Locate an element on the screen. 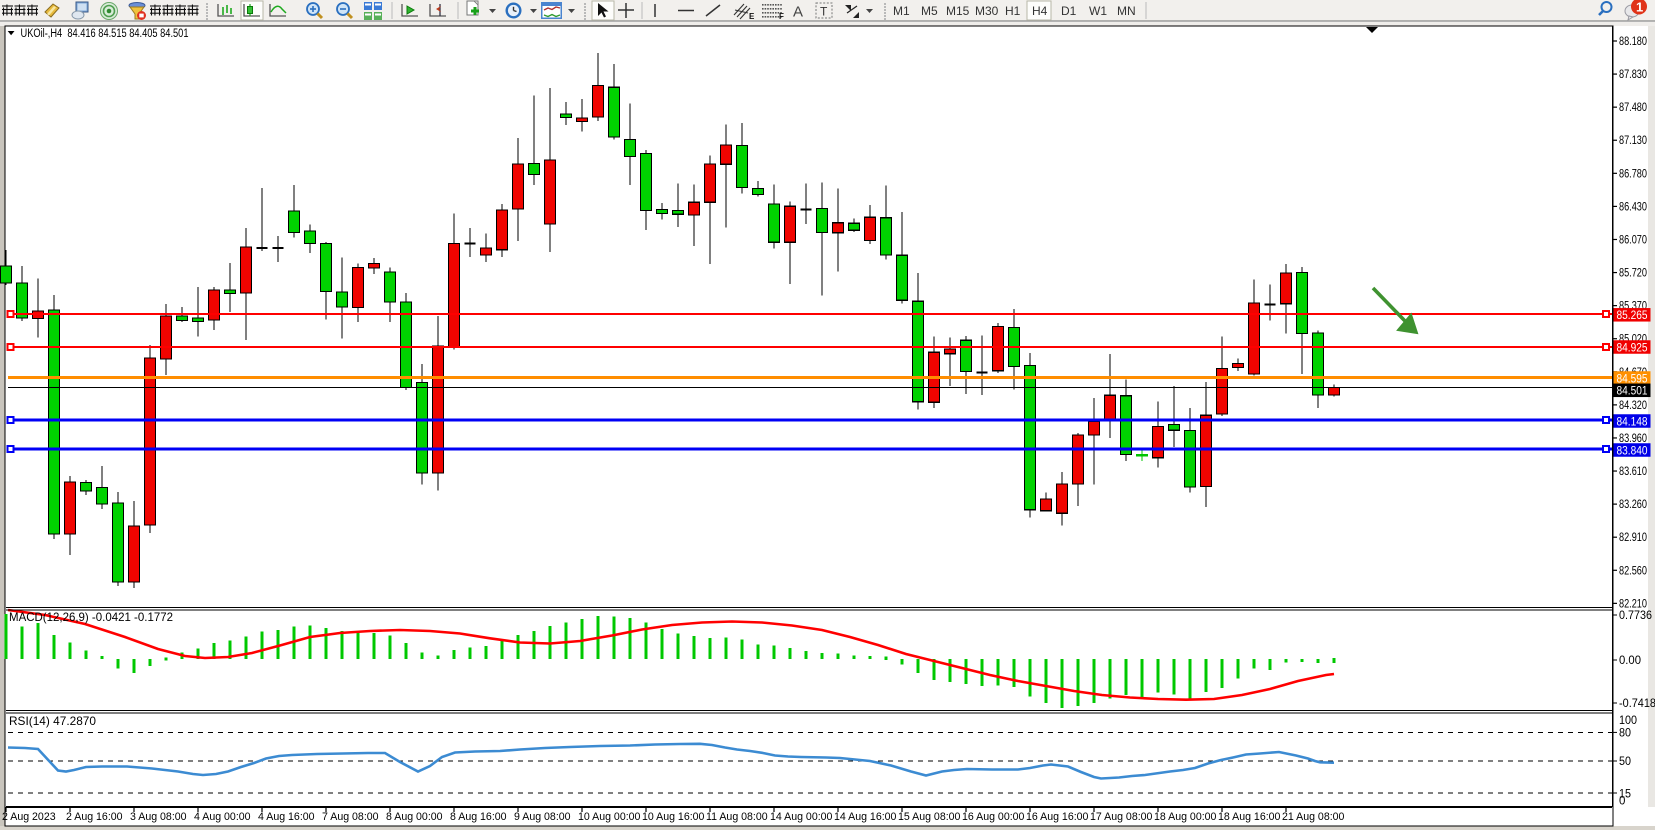 Image resolution: width=1655 pixels, height=835 pixels. svg-text: 15 is located at coordinates (1625, 795).